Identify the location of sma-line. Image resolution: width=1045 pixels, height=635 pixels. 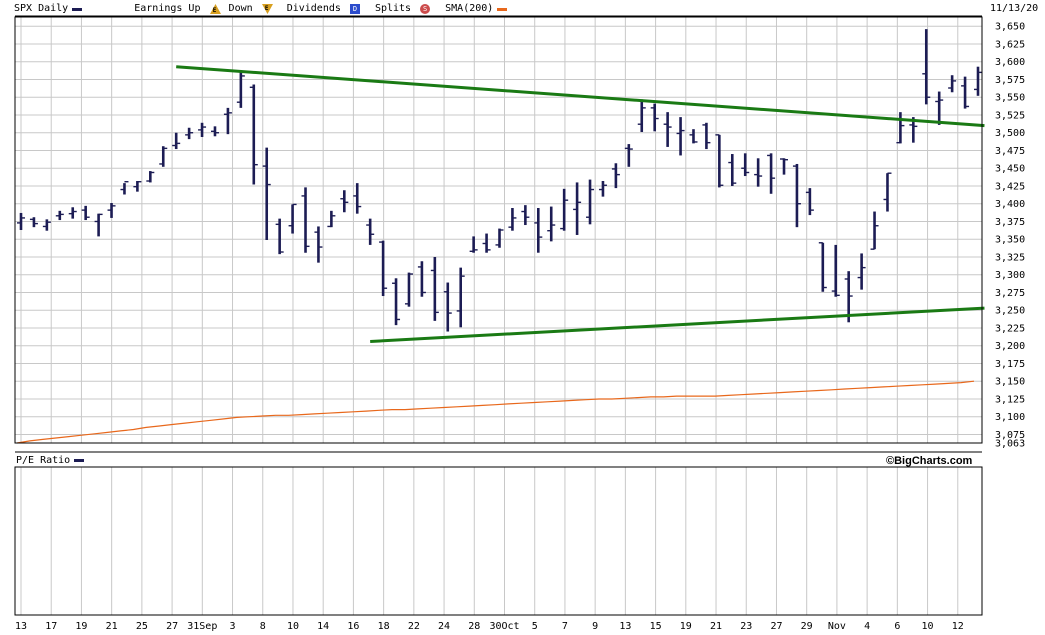
(495, 412).